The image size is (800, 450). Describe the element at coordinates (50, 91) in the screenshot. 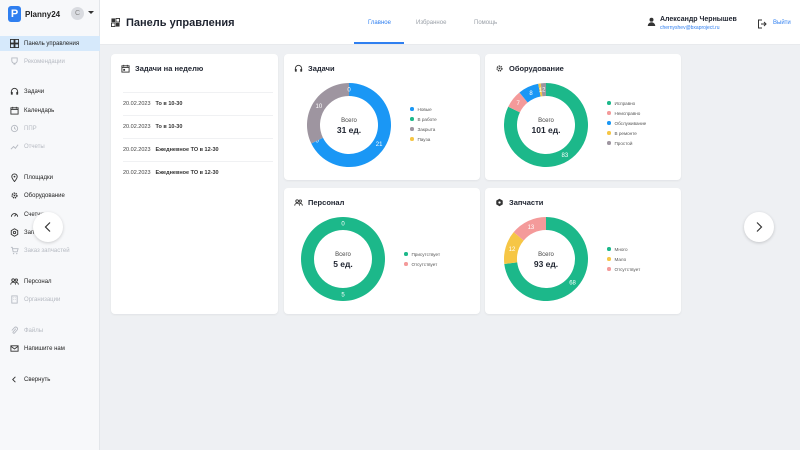

I see `sidebar-item-tasks: Задачи` at that location.